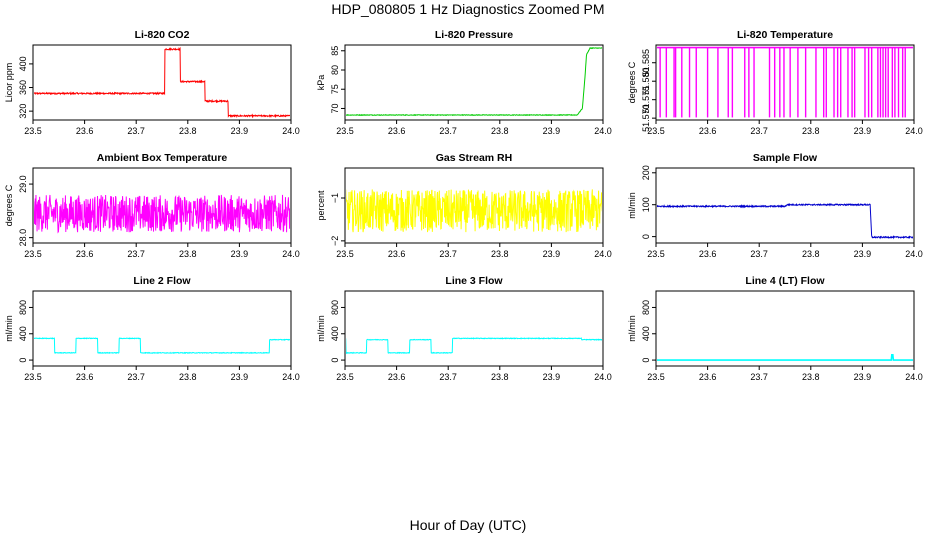 Image resolution: width=936 pixels, height=540 pixels. What do you see at coordinates (162, 35) in the screenshot?
I see `panel-title: Li-820 CO2` at bounding box center [162, 35].